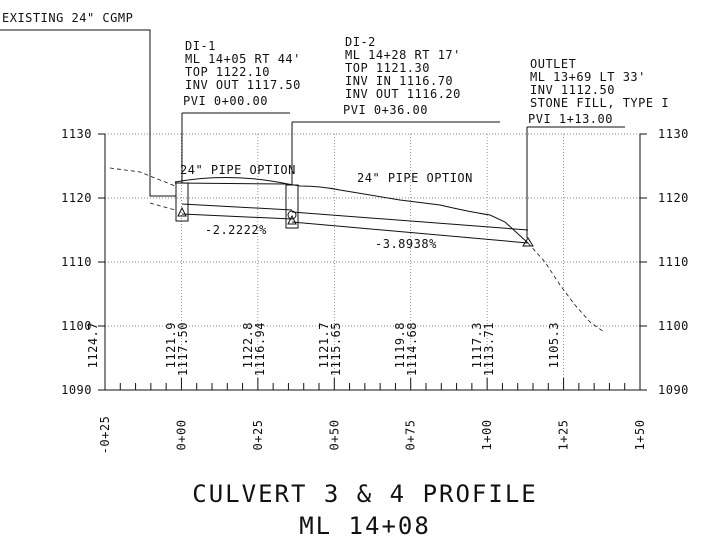 The image size is (710, 540). I want to click on callout: EXISTING 24" CGMP, so click(67, 18).